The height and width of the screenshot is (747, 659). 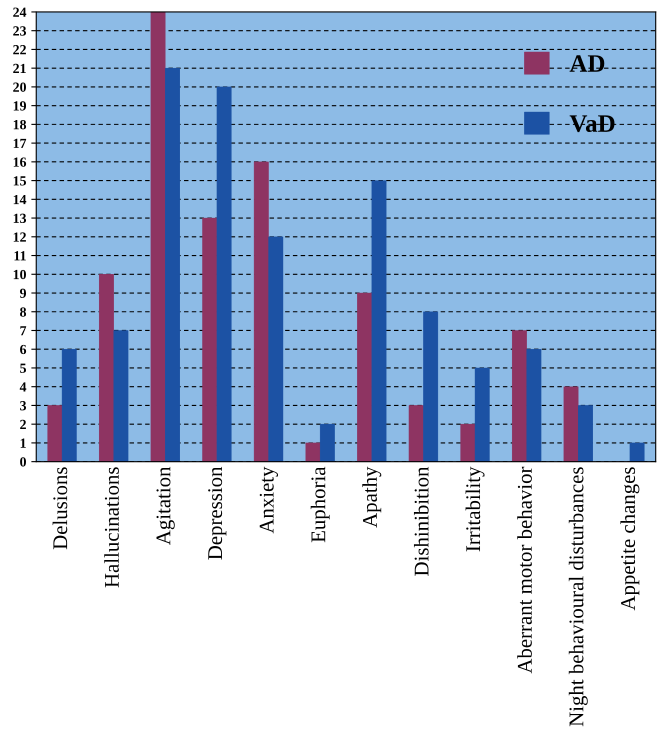 I want to click on y-tick-label: 13, so click(x=20, y=219).